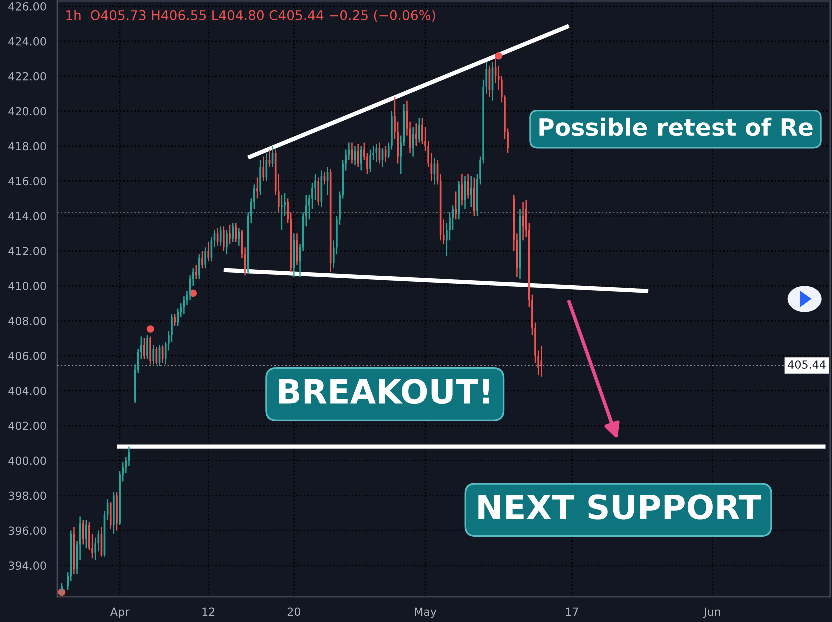 This screenshot has width=832, height=622. Describe the element at coordinates (27, 531) in the screenshot. I see `y-tick-label: 396.00` at that location.